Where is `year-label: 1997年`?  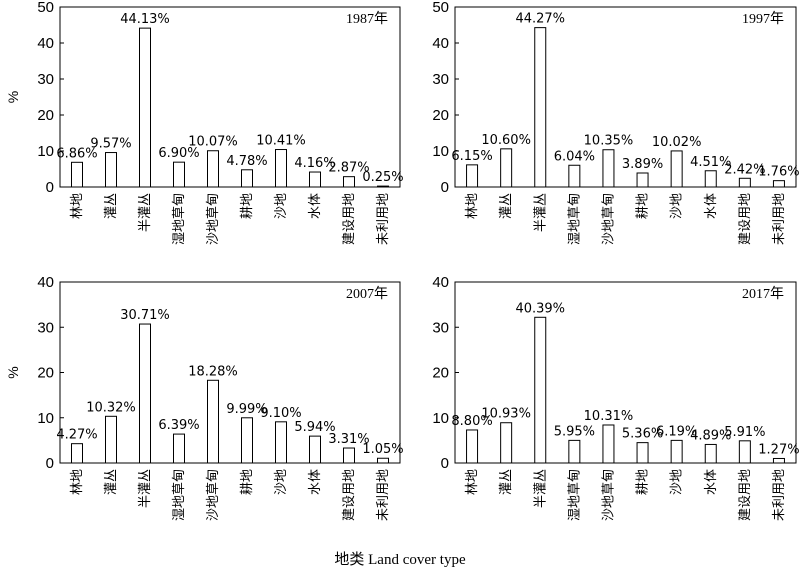
year-label: 1997年 is located at coordinates (763, 19).